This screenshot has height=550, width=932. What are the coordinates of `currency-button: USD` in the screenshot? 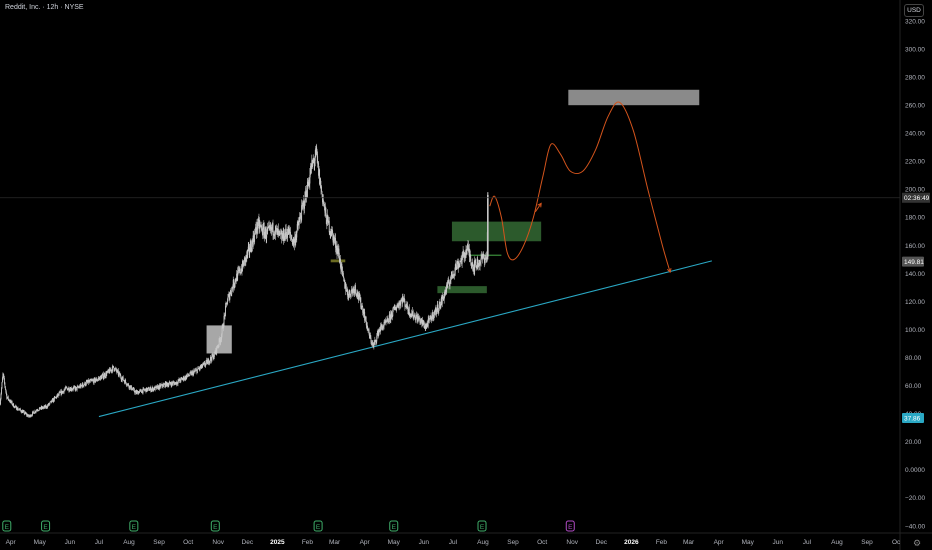 It's located at (914, 10).